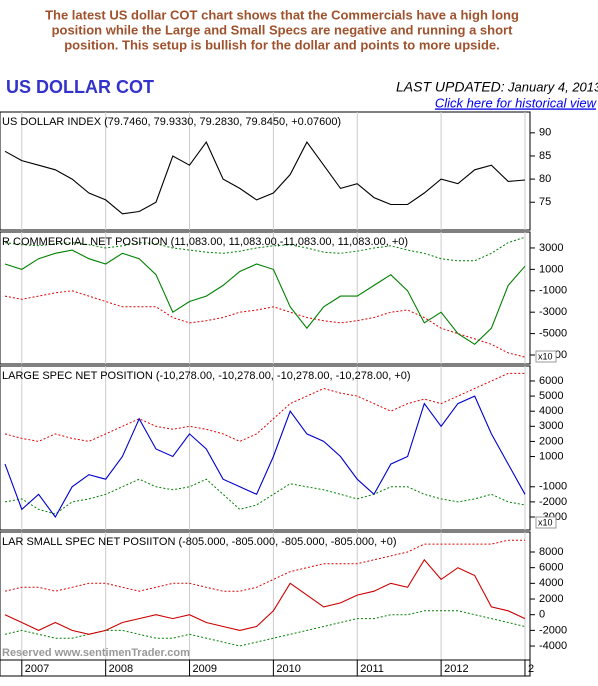 The image size is (598, 686). Describe the element at coordinates (545, 133) in the screenshot. I see `y-tick-label: 90` at that location.